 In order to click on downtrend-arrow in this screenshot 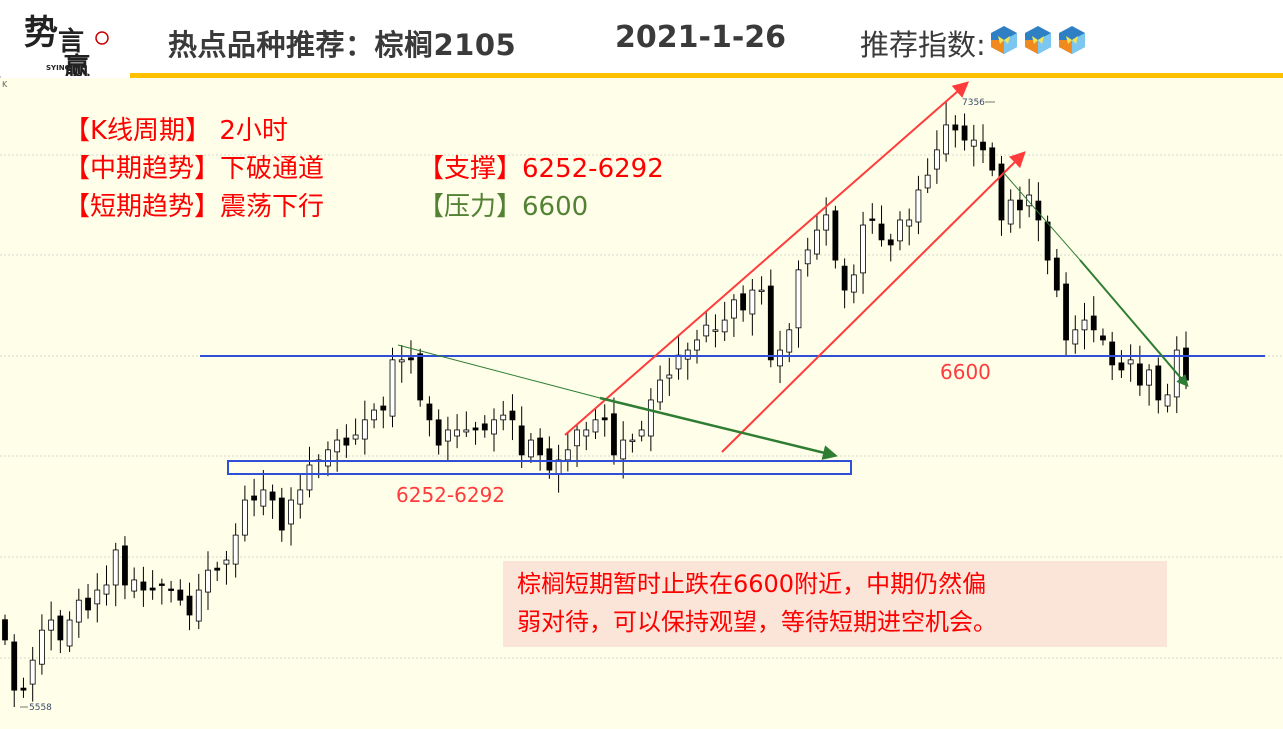, I will do `click(718, 428)`.